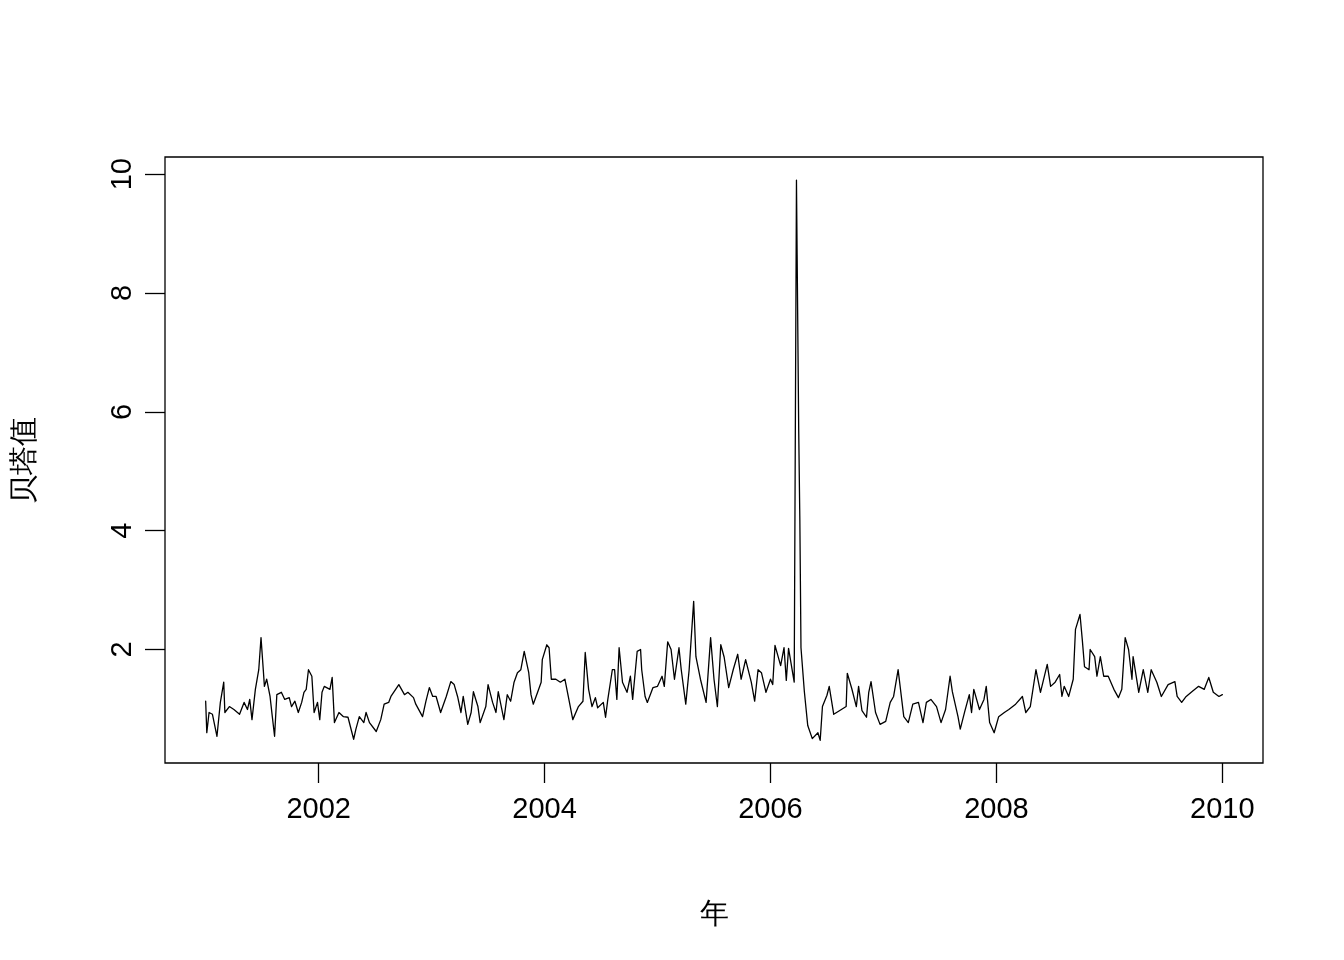 The width and height of the screenshot is (1344, 960). Describe the element at coordinates (120, 293) in the screenshot. I see `y-tick-label: 8` at that location.